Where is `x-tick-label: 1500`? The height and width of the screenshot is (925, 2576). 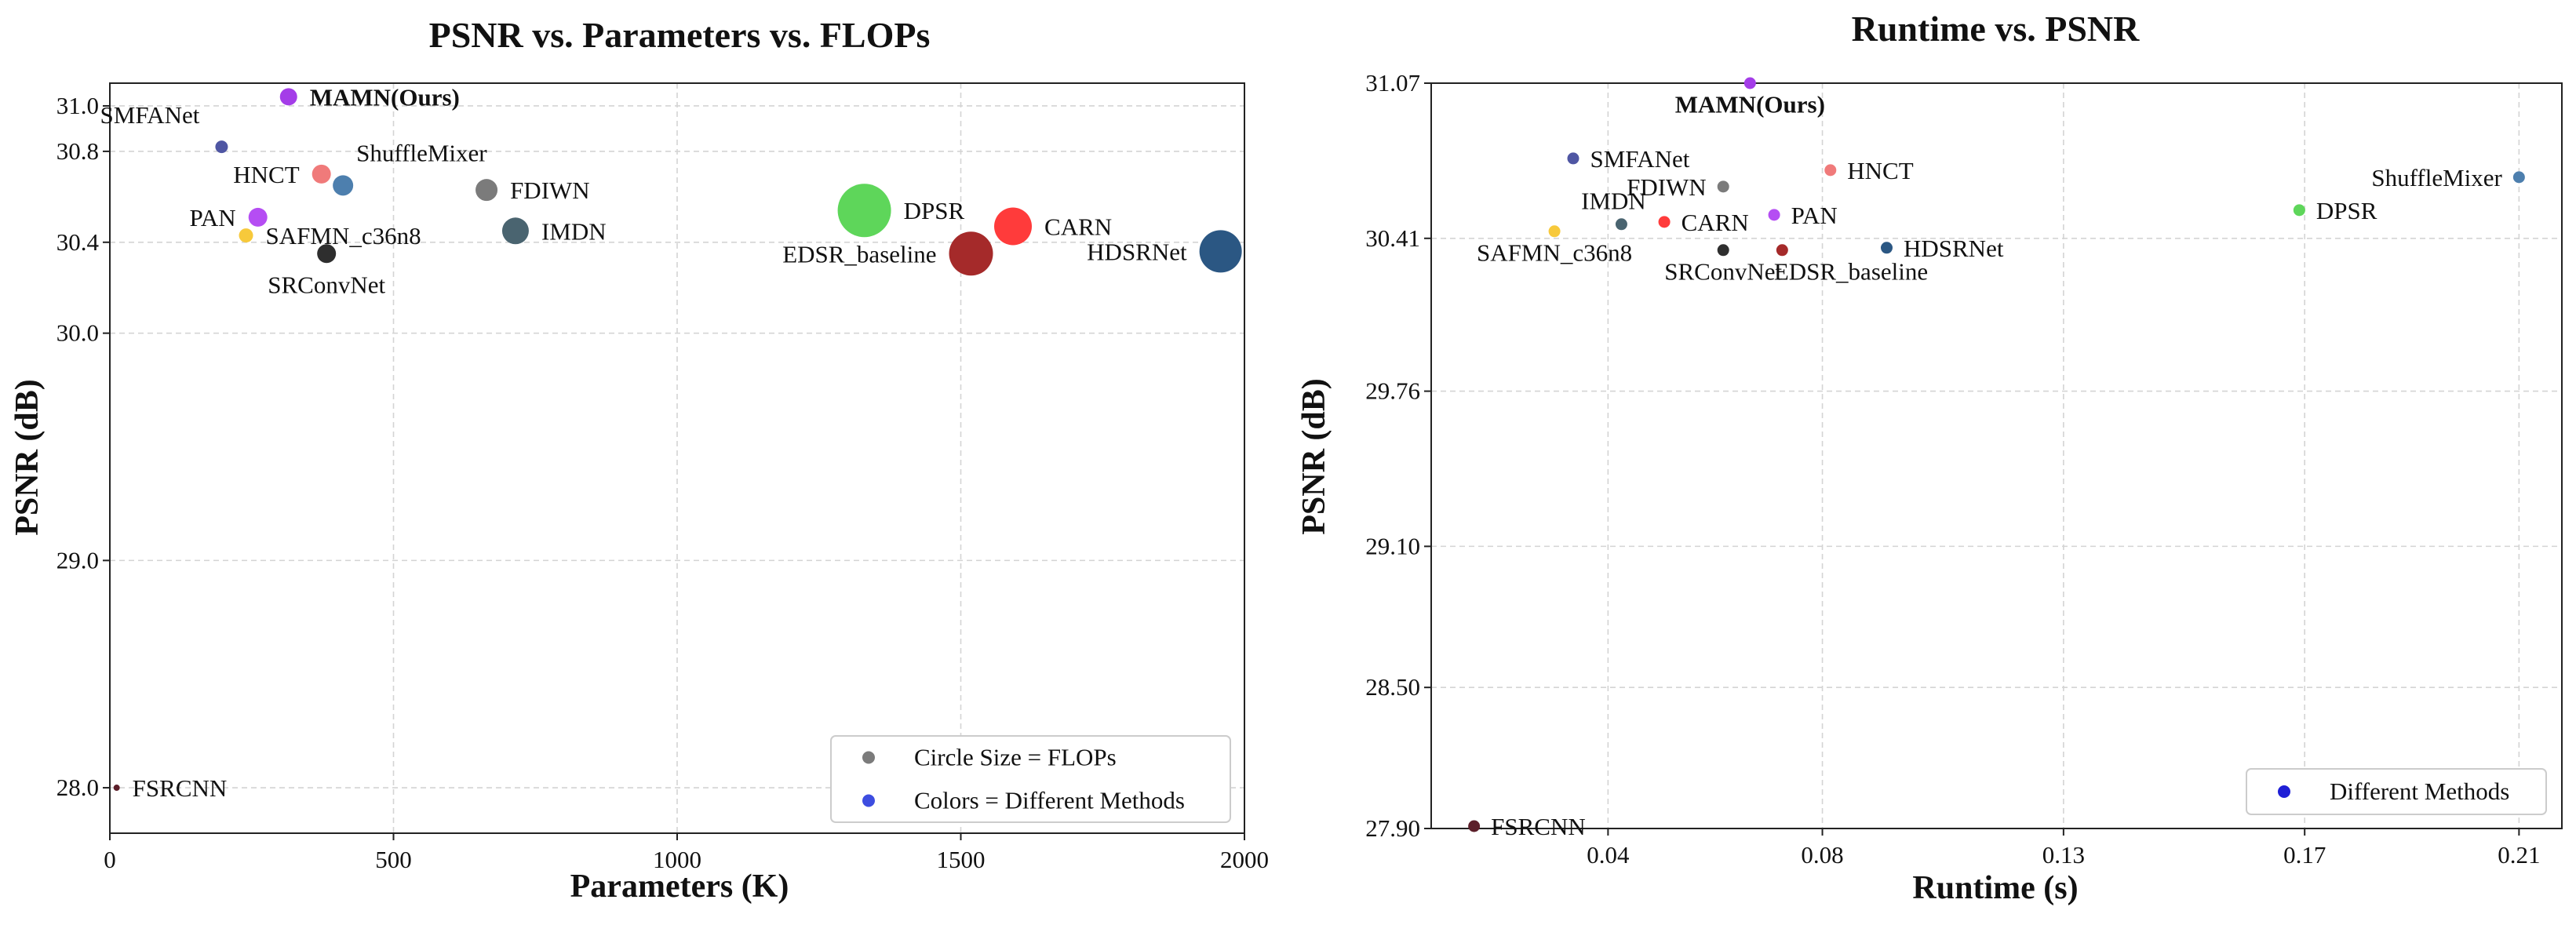
x-tick-label: 1500 is located at coordinates (961, 860).